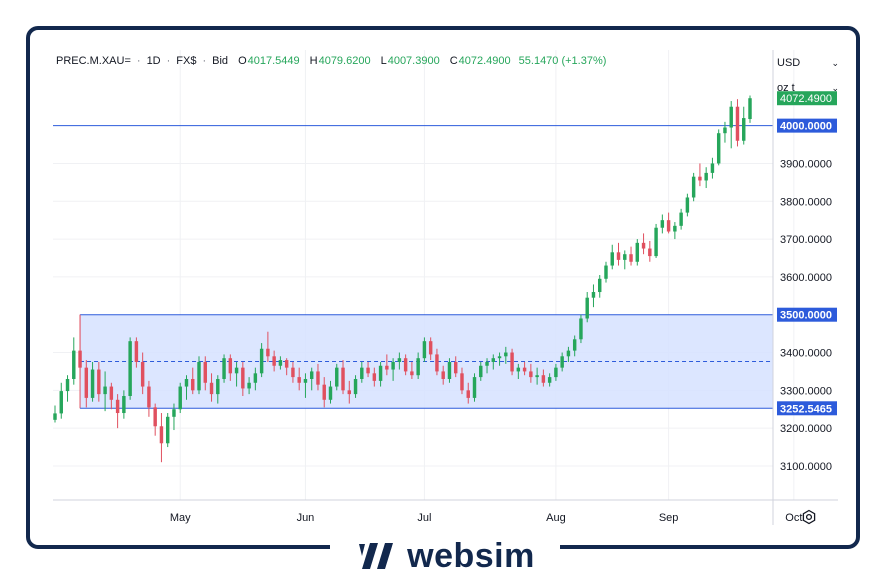 The height and width of the screenshot is (580, 890). Describe the element at coordinates (806, 278) in the screenshot. I see `y-tick-label: 3600.0000` at that location.